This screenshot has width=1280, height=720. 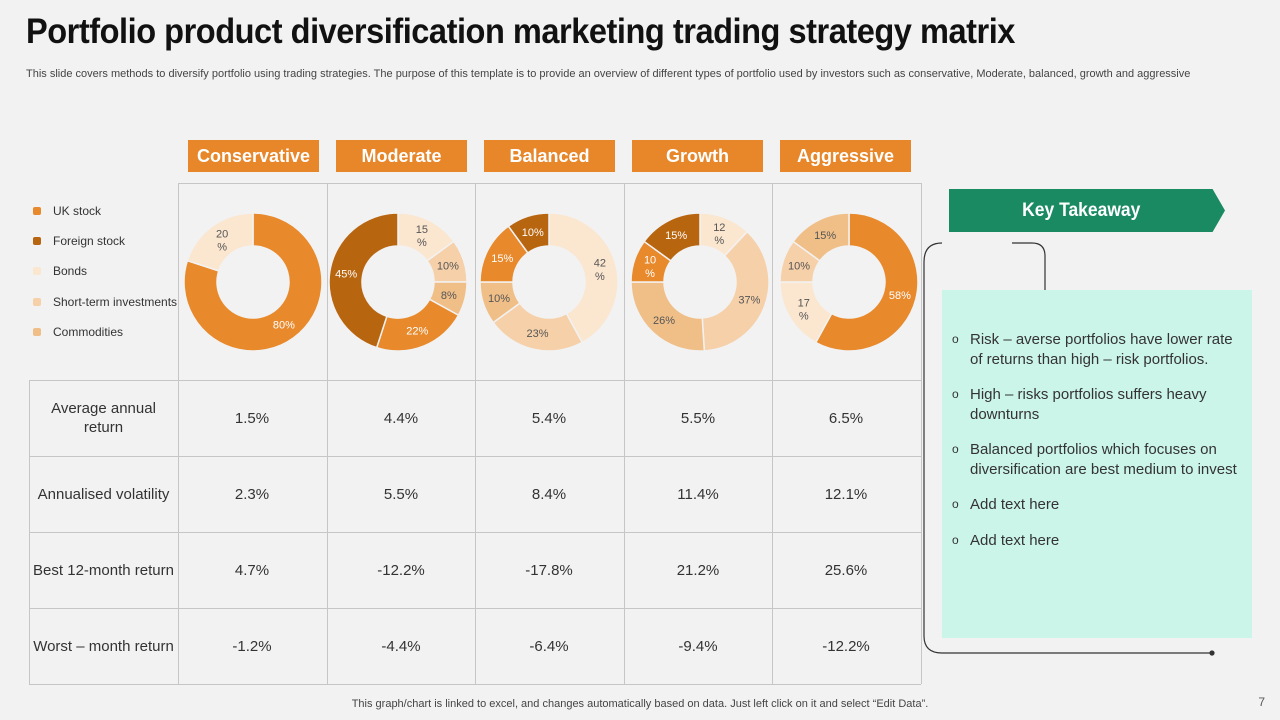 I want to click on slice-label: 58%, so click(x=900, y=296).